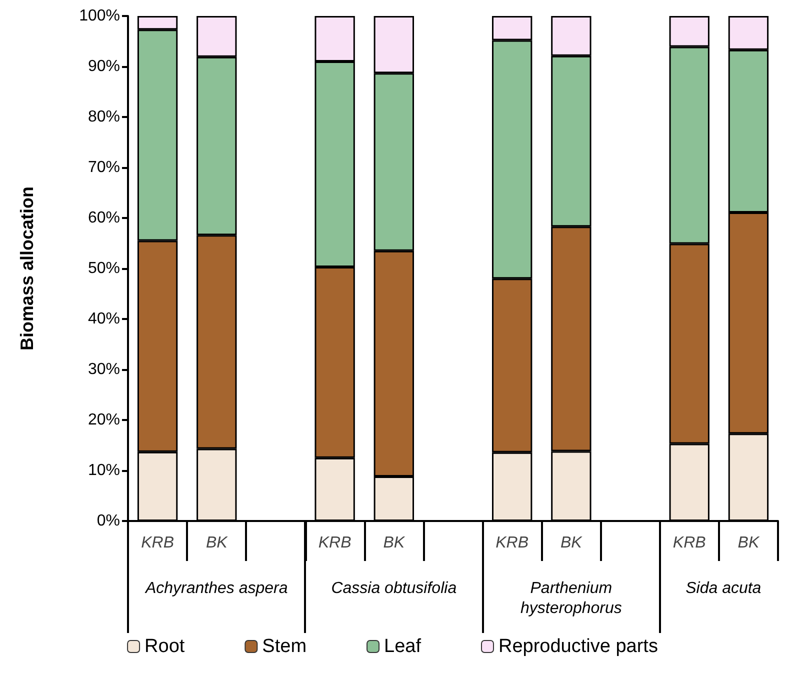 The height and width of the screenshot is (679, 785). Describe the element at coordinates (104, 369) in the screenshot. I see `y-tick-label: 30%` at that location.